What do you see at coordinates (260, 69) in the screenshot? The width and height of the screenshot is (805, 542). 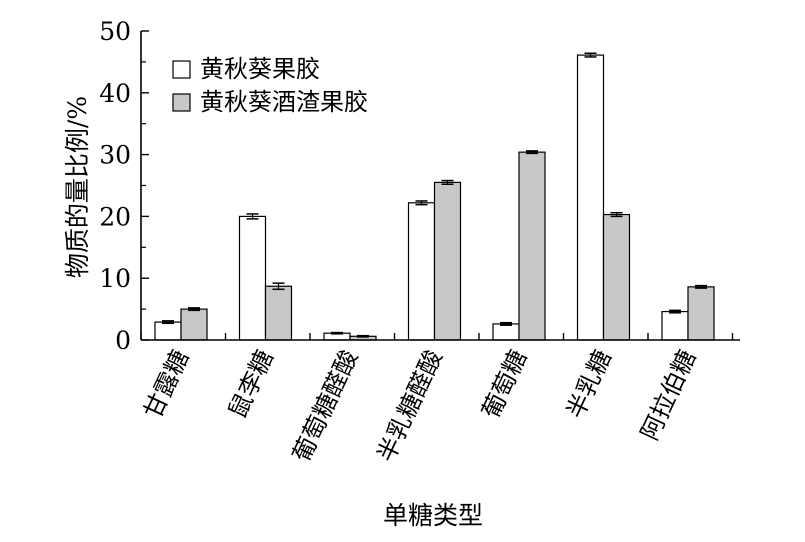 I see `legend-label-1: 黄秋葵果胶` at bounding box center [260, 69].